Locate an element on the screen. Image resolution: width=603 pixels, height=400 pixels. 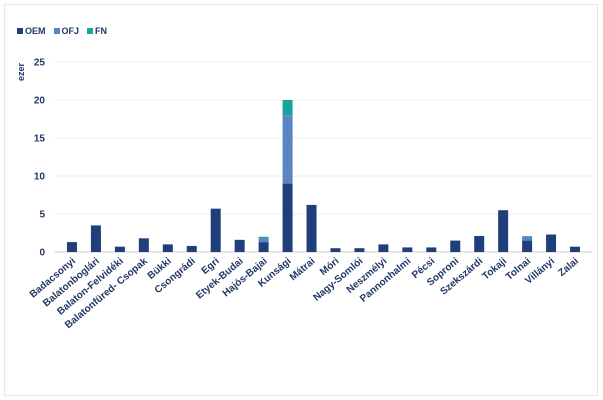
y-axis-label: ezer is located at coordinates (21, 71).